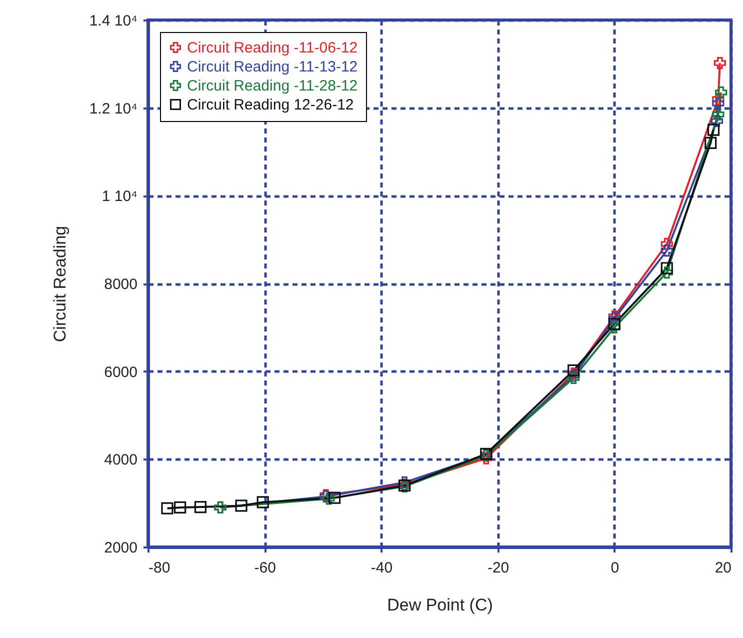 This screenshot has height=638, width=743. What do you see at coordinates (615, 568) in the screenshot?
I see `x-tick-label: 0` at bounding box center [615, 568].